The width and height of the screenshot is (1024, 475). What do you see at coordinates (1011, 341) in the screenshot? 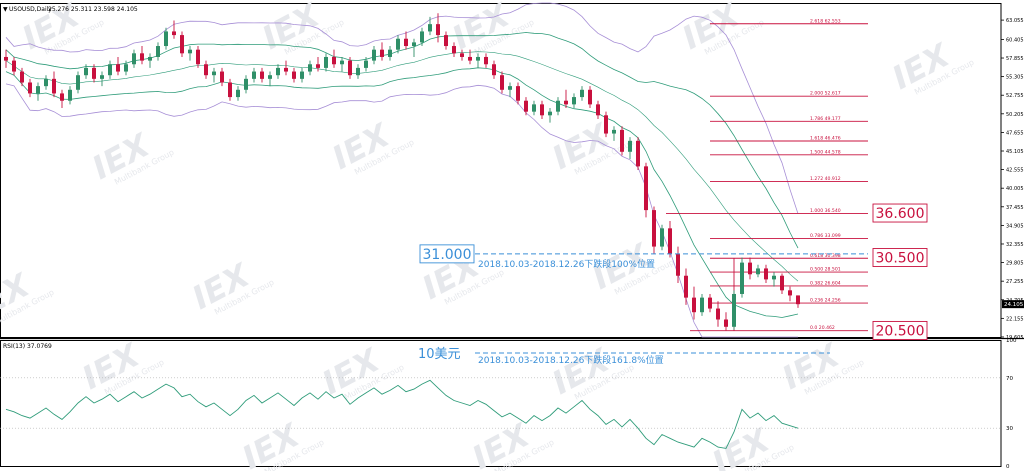
I see `rsi-tick-label: 100` at bounding box center [1011, 341].